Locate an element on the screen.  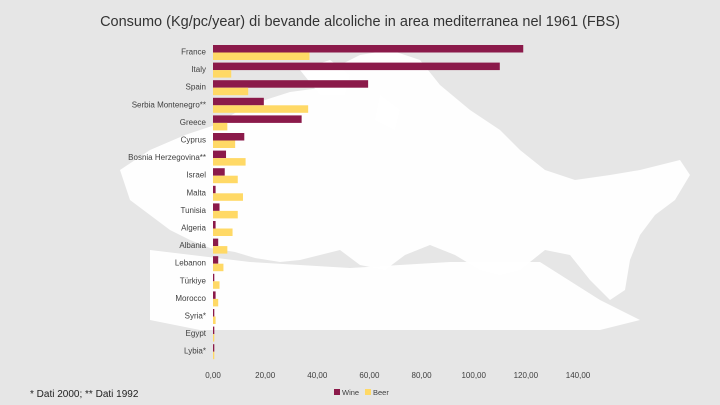
category-label: Albania is located at coordinates (192, 245).